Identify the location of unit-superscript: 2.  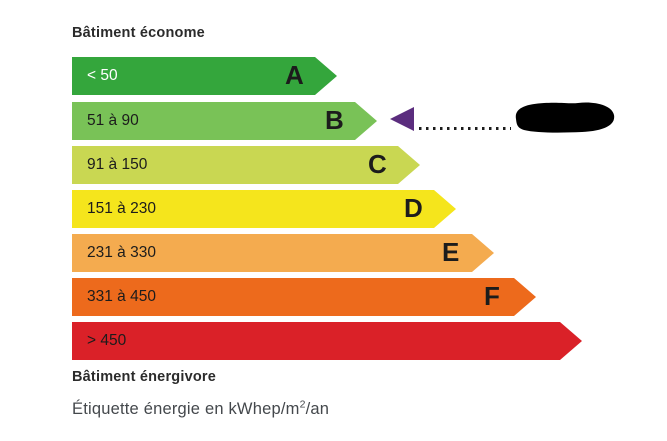
(302, 404).